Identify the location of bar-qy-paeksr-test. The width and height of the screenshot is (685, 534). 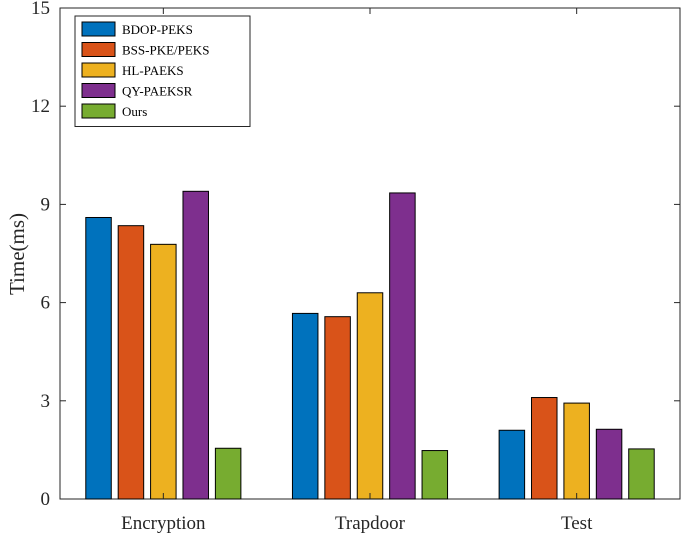
(609, 464).